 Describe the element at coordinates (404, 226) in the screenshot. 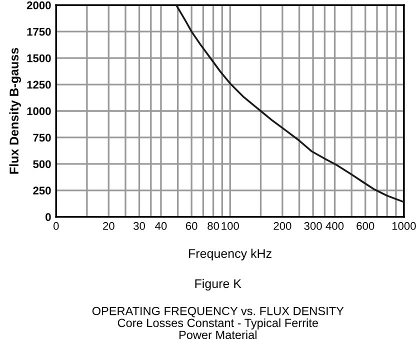

I see `x-tick-label: 1000` at that location.